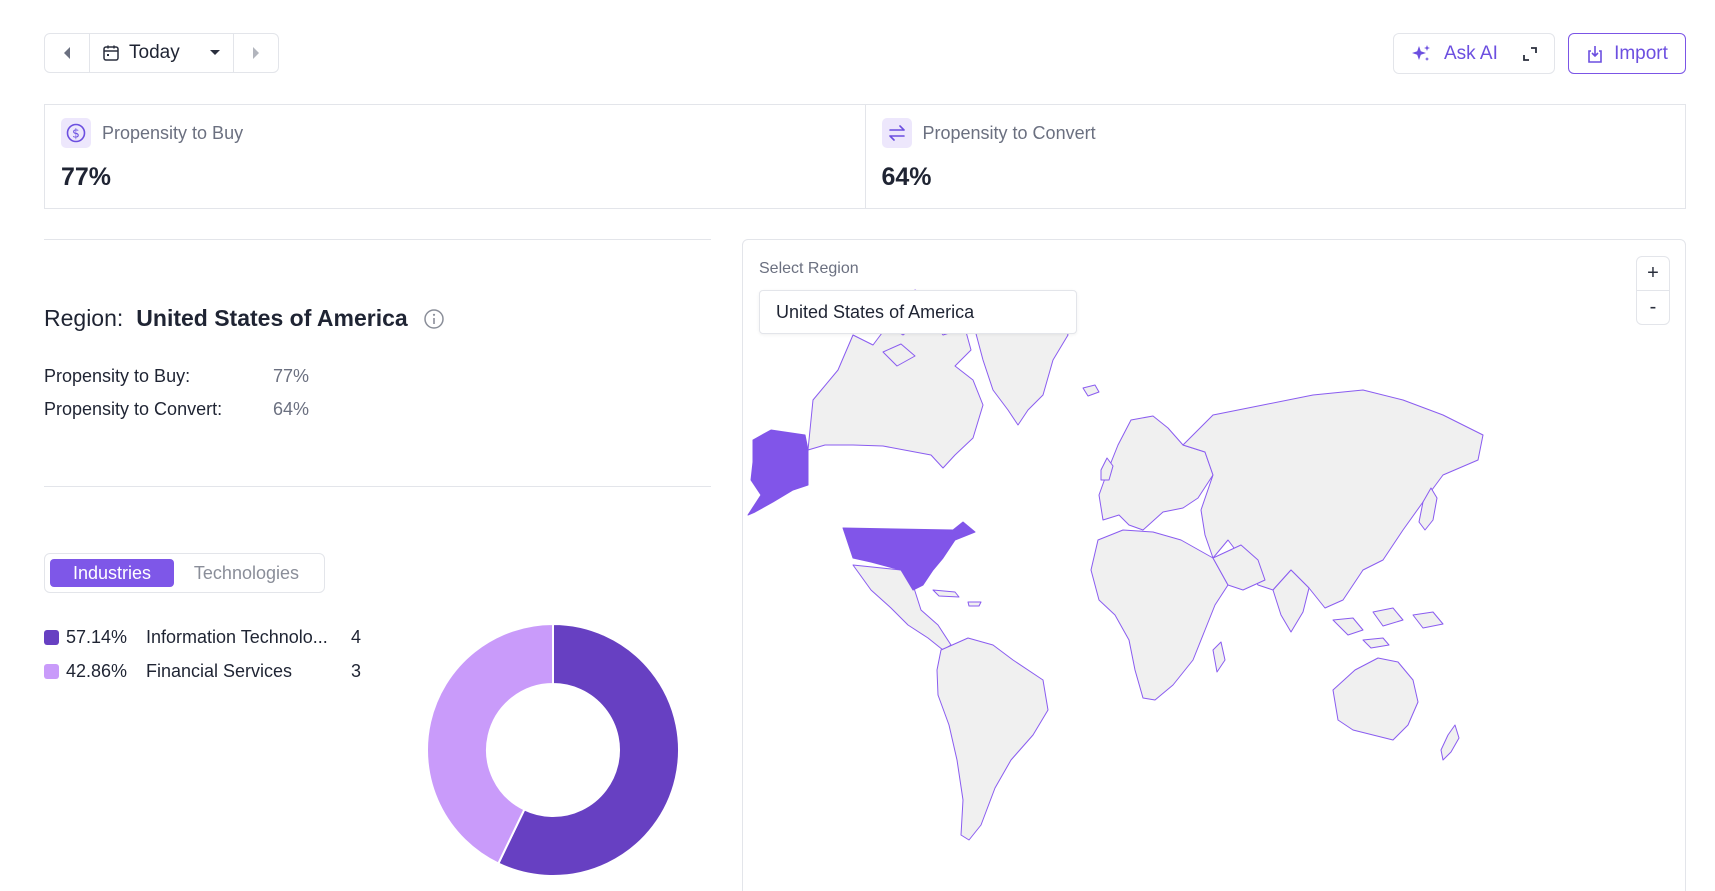 This screenshot has height=891, width=1715. What do you see at coordinates (1428, 509) in the screenshot?
I see `map-region-japan` at bounding box center [1428, 509].